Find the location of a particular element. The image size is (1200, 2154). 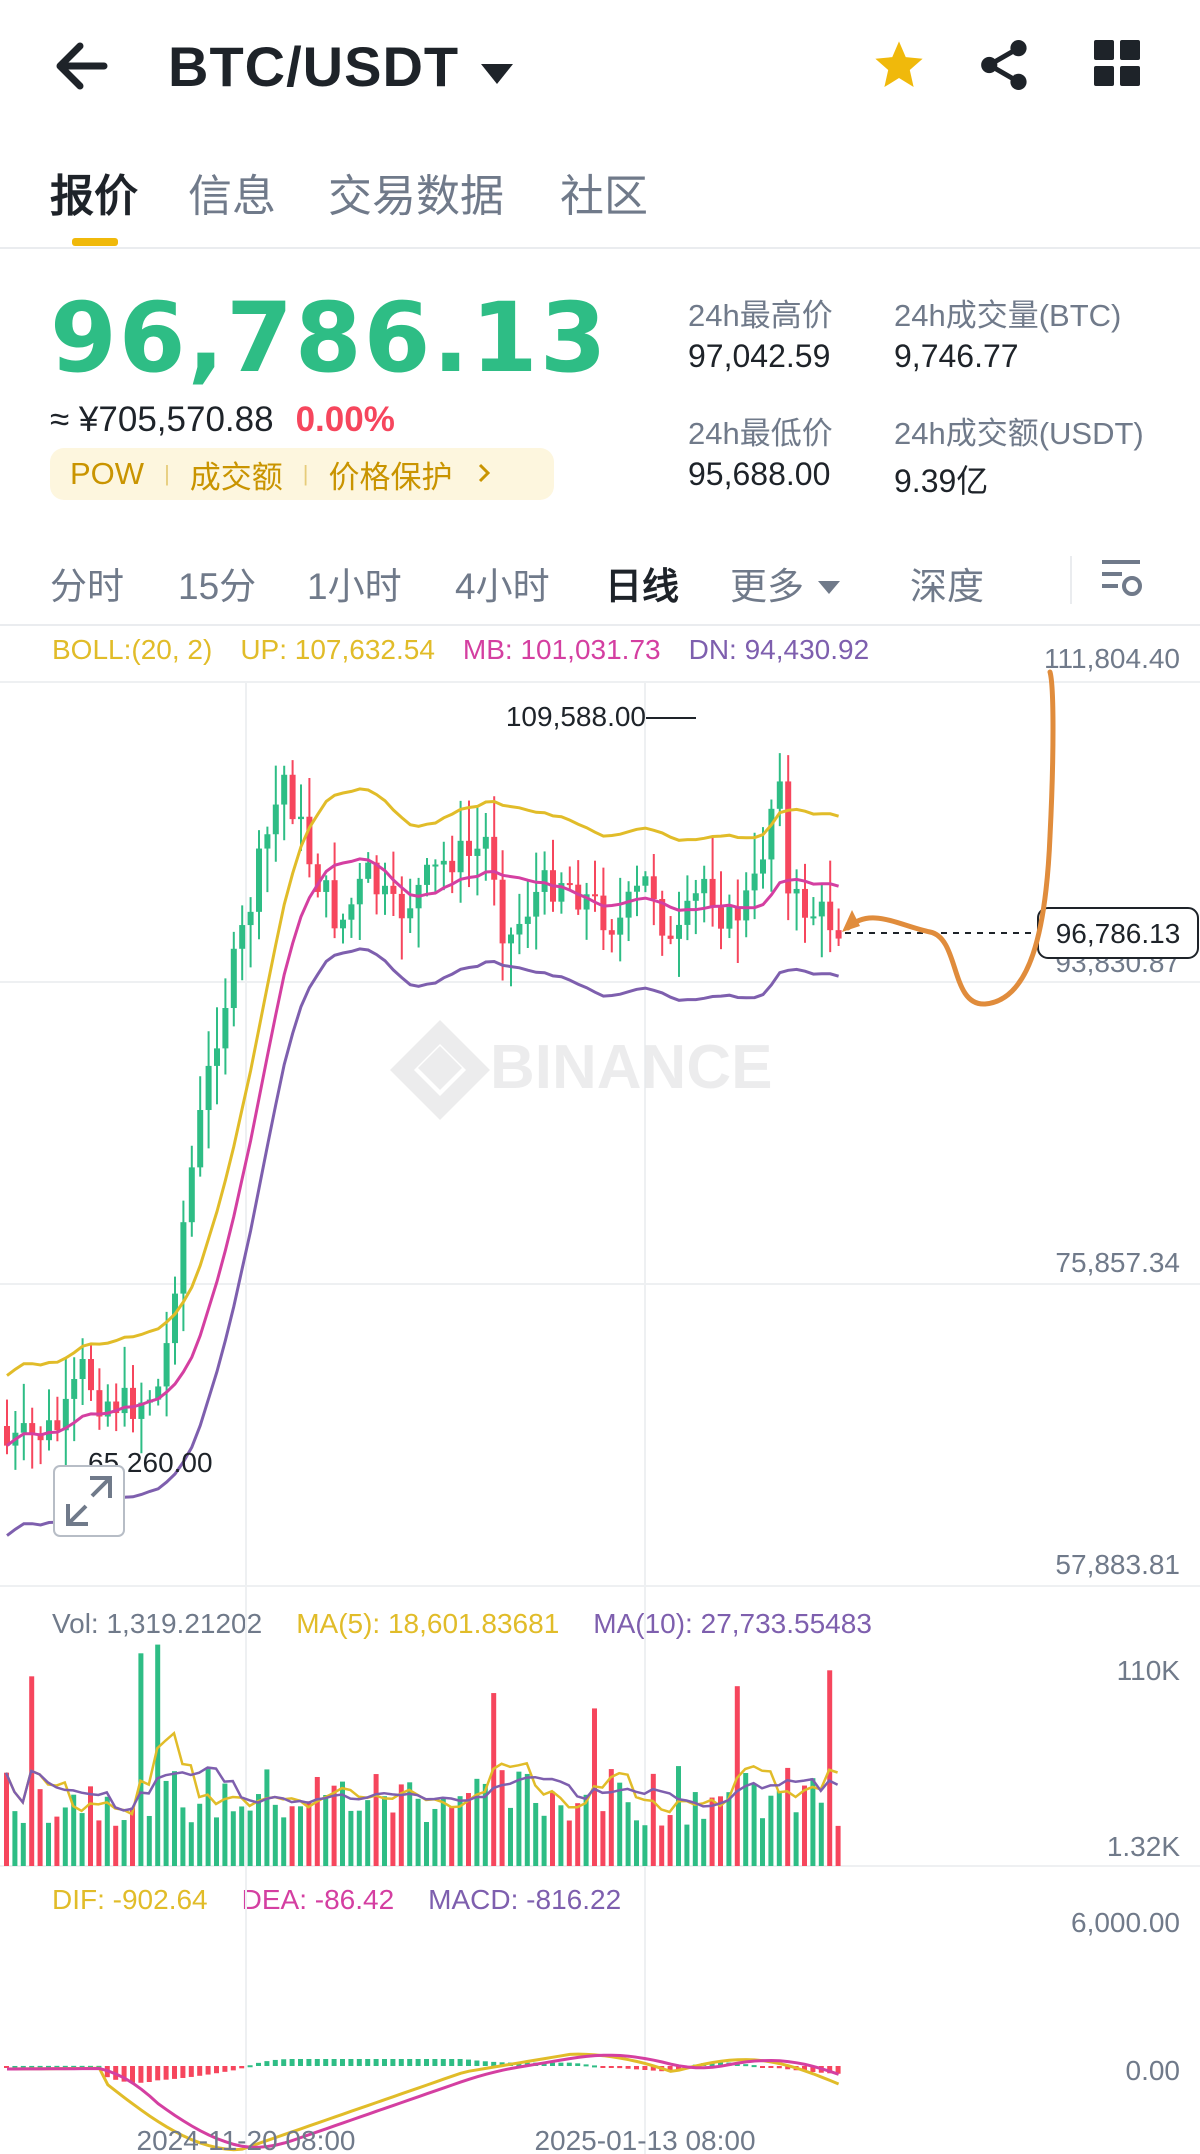

price-sub-row: ≈ ¥705,570.88 0.00% is located at coordinates (222, 420).